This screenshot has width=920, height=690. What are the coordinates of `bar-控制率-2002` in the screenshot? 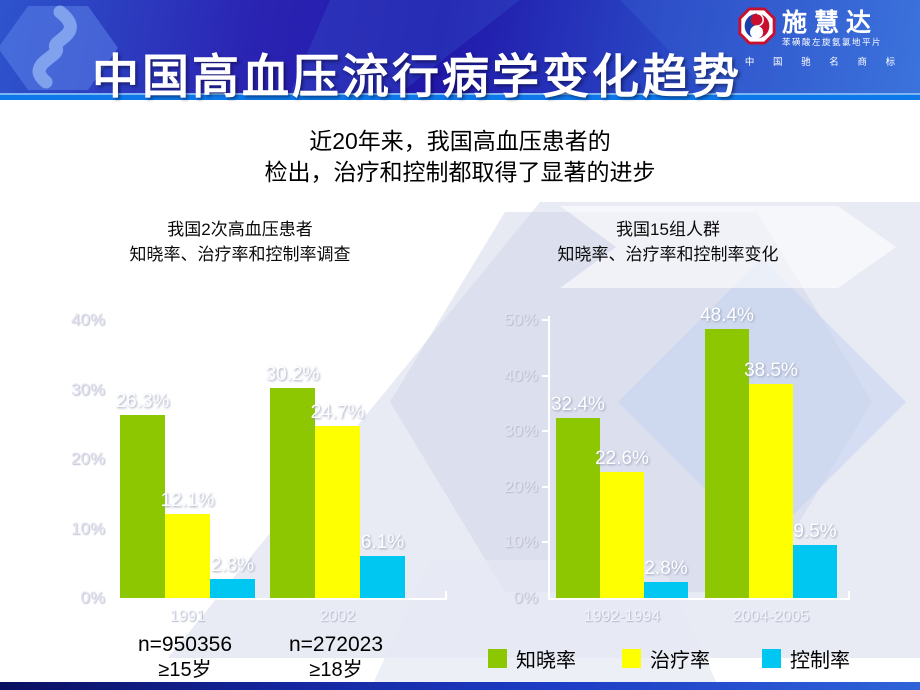 It's located at (382, 576).